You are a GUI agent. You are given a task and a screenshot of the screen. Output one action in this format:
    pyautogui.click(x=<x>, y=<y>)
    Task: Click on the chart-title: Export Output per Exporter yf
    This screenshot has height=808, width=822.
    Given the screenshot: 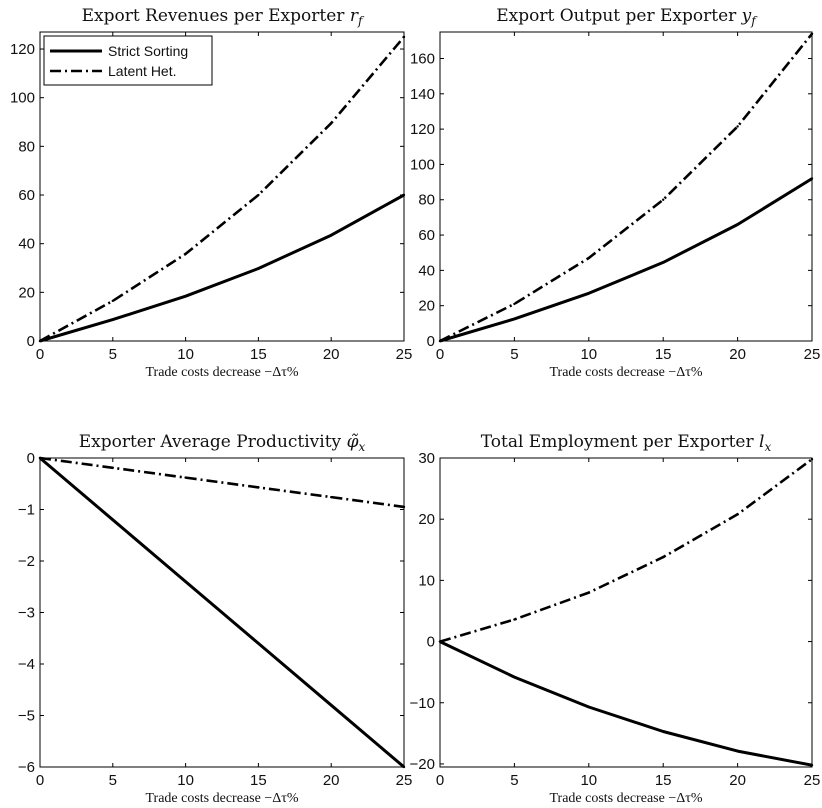 What is the action you would take?
    pyautogui.click(x=627, y=17)
    